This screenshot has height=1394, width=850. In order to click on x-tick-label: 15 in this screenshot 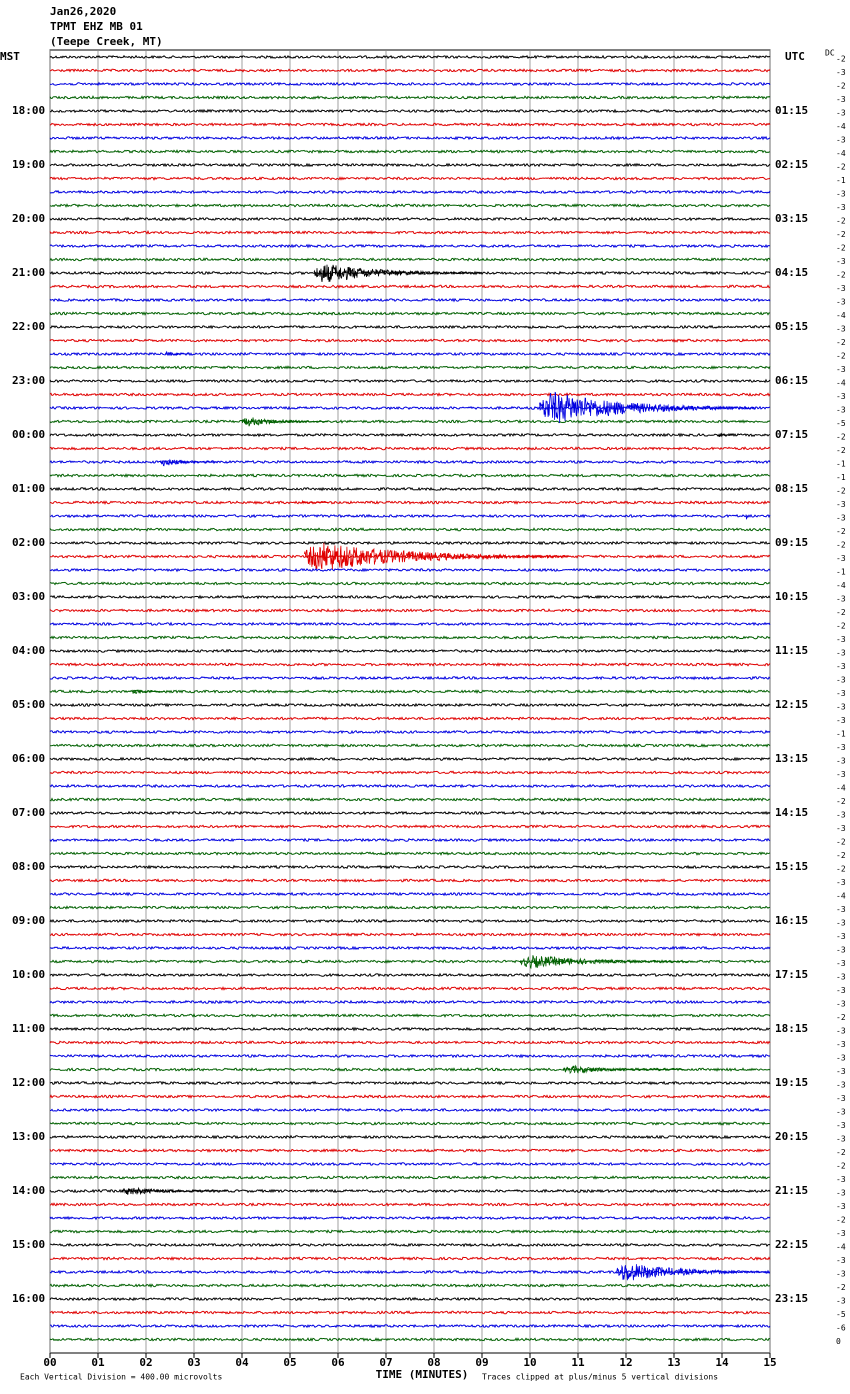, I will do `click(769, 1362)`.